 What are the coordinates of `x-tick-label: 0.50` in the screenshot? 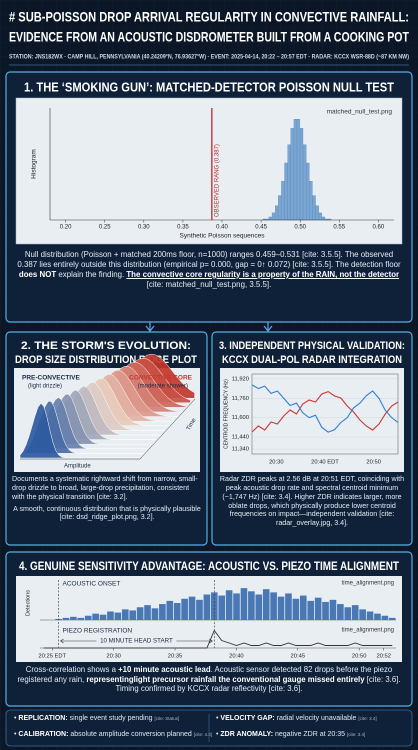 It's located at (300, 228).